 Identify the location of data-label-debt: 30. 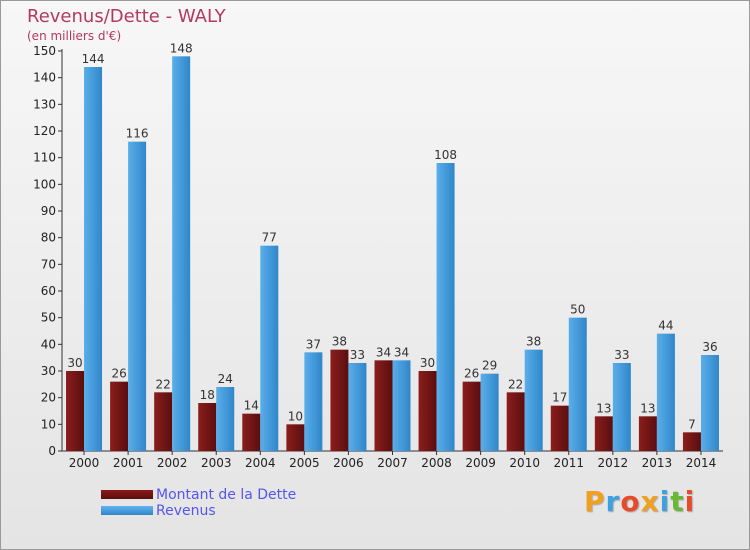
(427, 363).